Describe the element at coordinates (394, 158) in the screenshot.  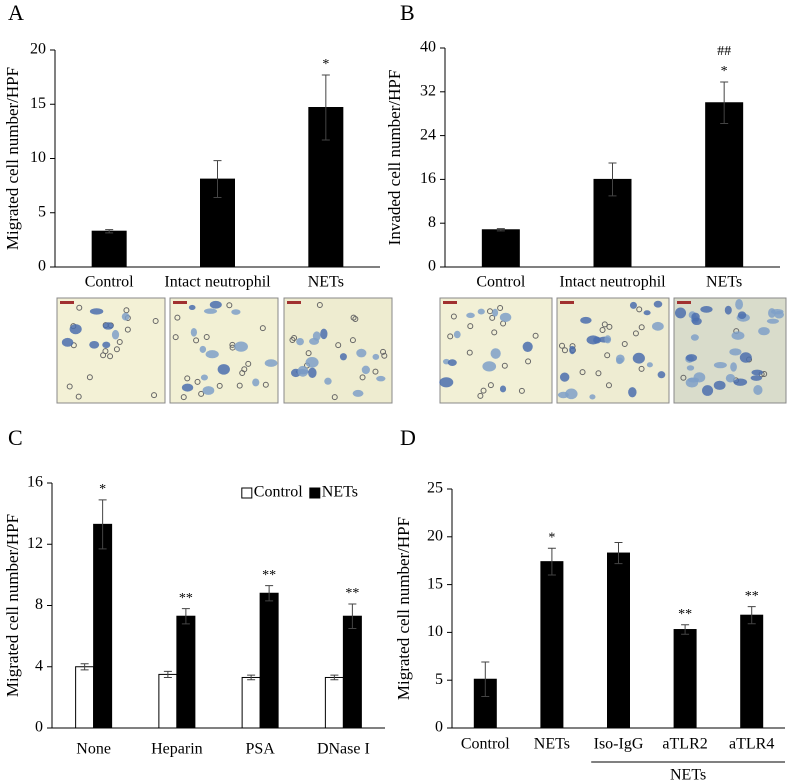
I see `y-axis-label: Invaded cell number/HPF` at that location.